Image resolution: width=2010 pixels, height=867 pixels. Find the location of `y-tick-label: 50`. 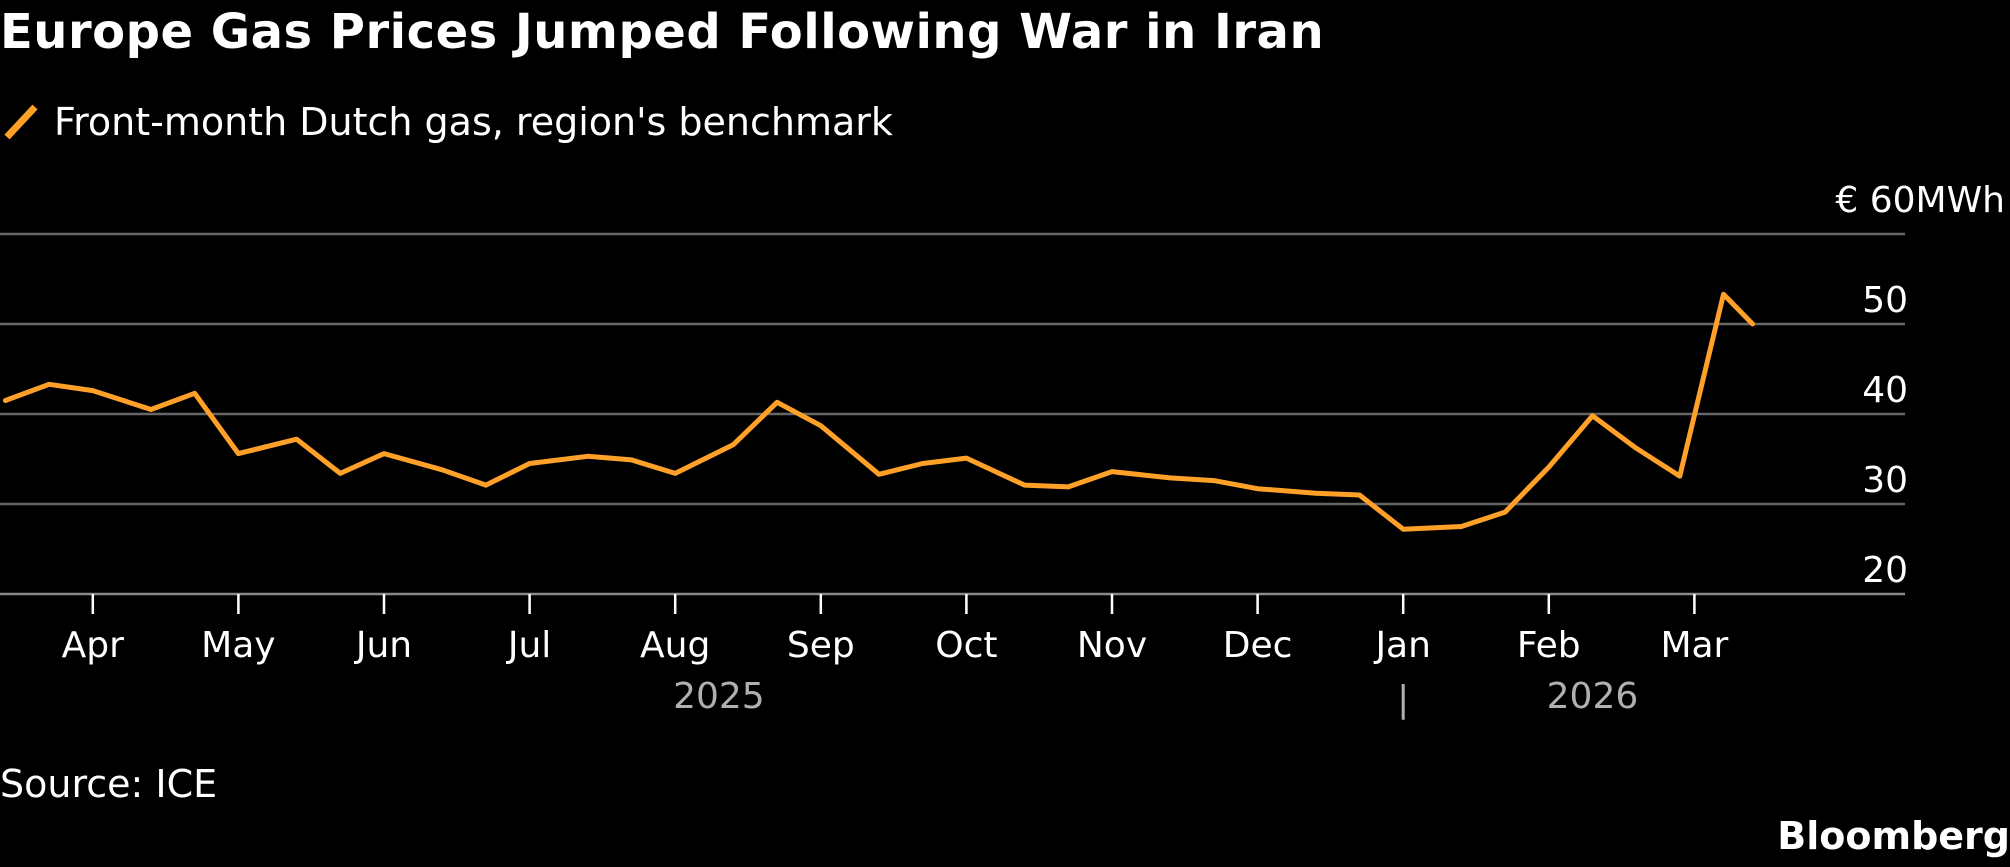

y-tick-label: 50 is located at coordinates (1885, 300).